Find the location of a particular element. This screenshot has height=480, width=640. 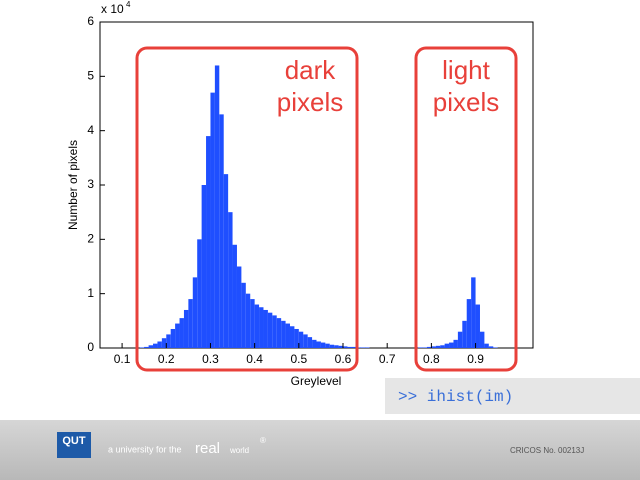

x-tick-label: 0.7 is located at coordinates (387, 359).